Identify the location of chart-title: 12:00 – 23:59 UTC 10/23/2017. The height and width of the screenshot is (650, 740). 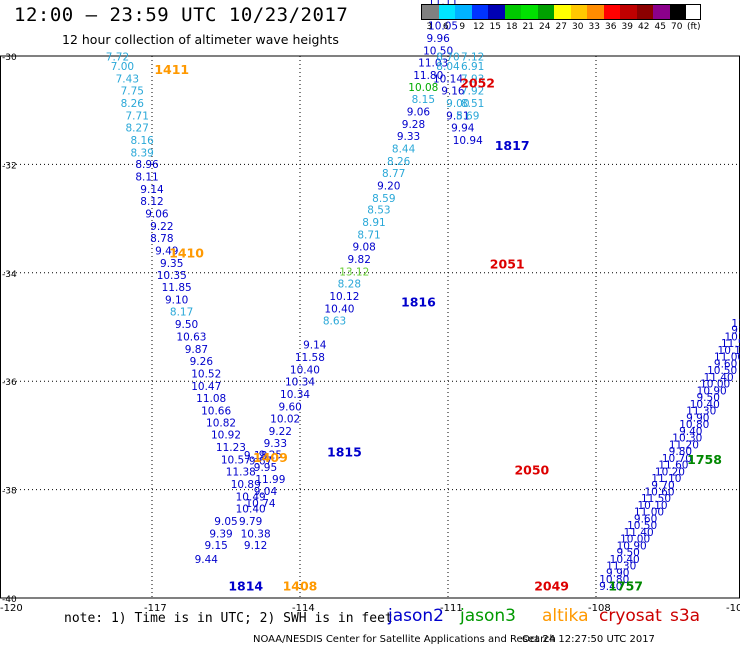
(181, 15).